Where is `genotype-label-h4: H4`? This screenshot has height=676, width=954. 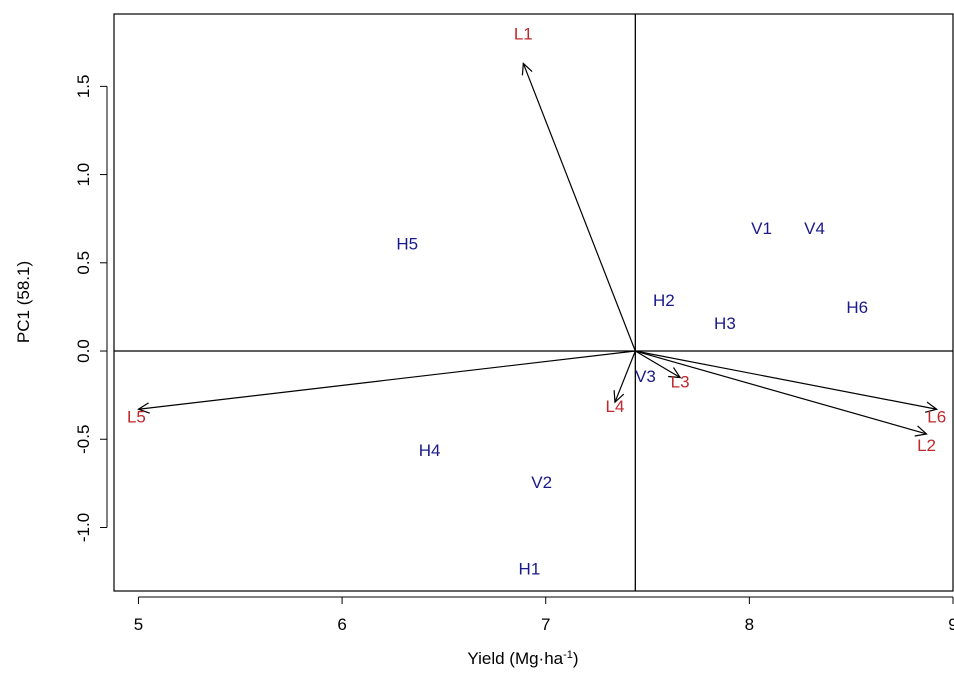 genotype-label-h4: H4 is located at coordinates (430, 450).